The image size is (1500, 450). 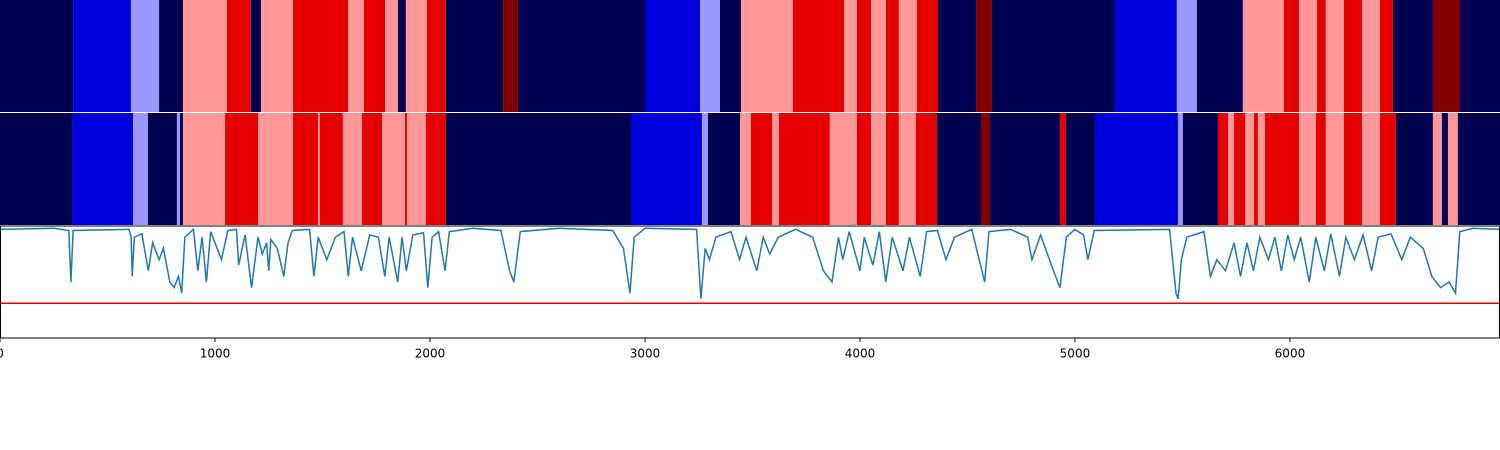 What do you see at coordinates (645, 354) in the screenshot?
I see `x-tick-label: 3000` at bounding box center [645, 354].